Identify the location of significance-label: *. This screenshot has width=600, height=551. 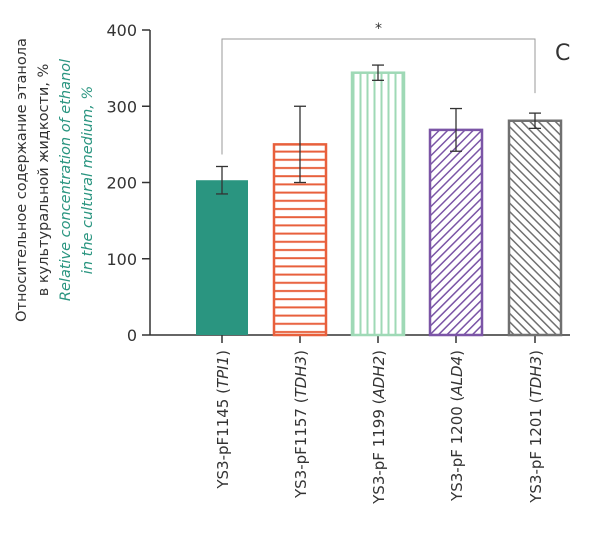
(378, 29).